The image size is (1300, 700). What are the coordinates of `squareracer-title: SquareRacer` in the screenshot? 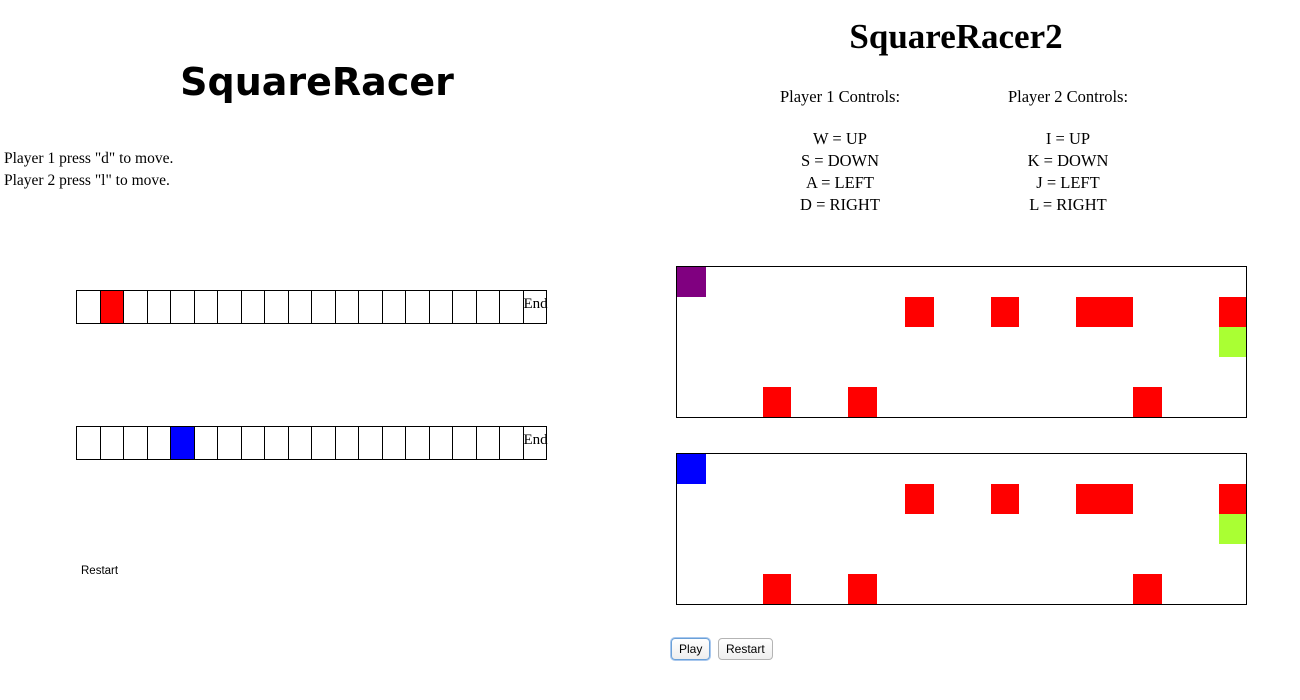 It's located at (317, 82).